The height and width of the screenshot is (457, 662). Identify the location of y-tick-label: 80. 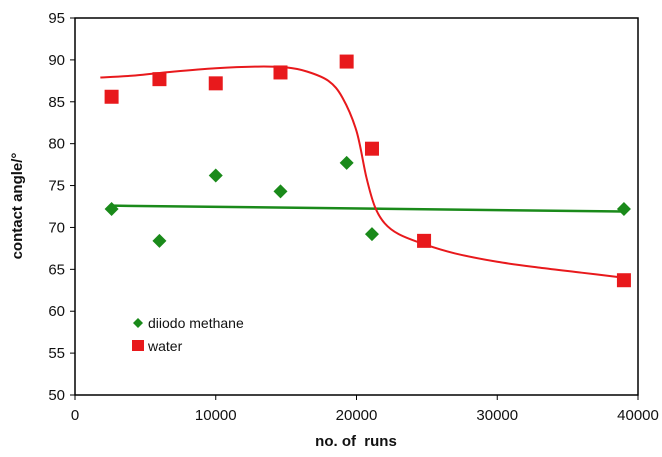
(56, 144).